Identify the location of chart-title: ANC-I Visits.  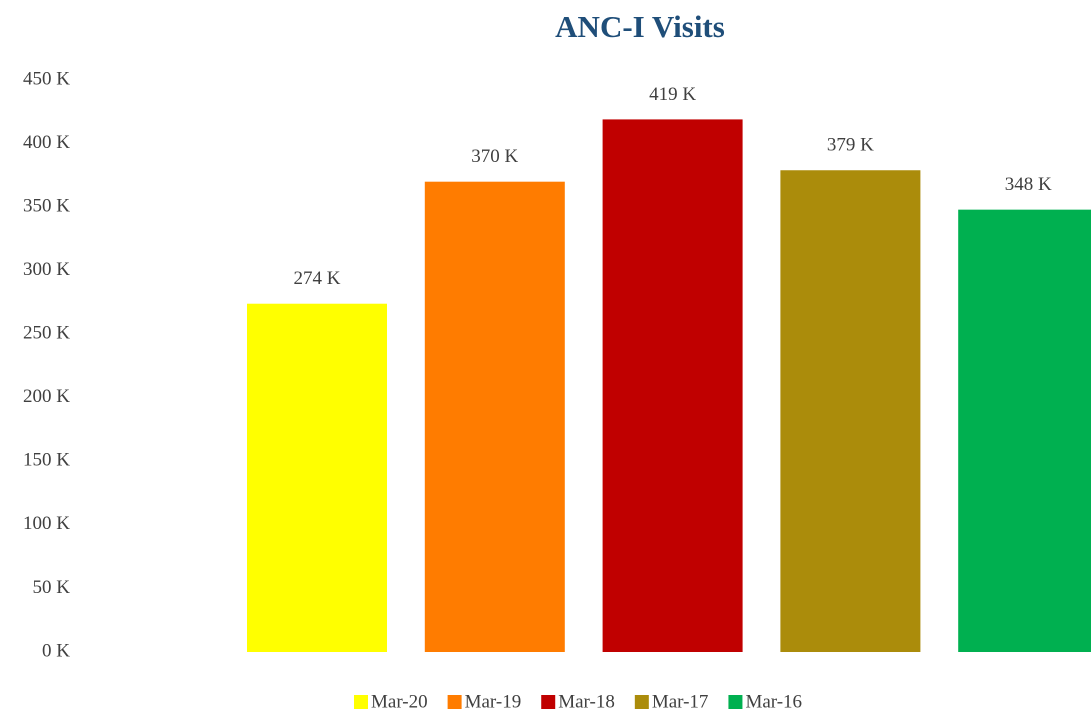
(640, 26).